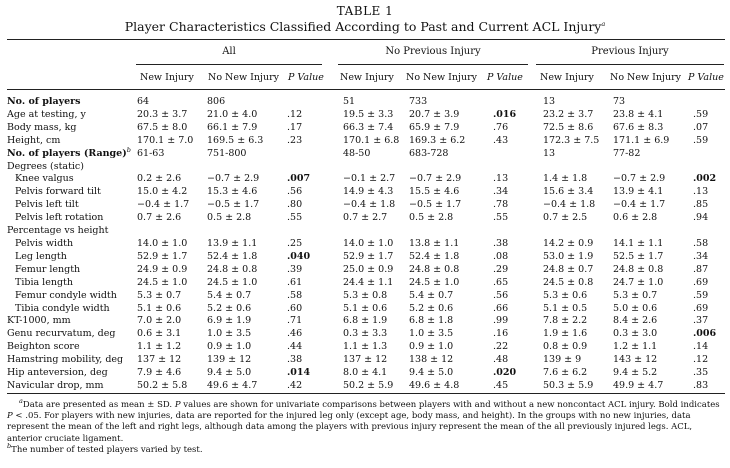 This screenshot has width=730, height=468. I want to click on cell-all-new-injury: 0.6 ± 3.1, so click(159, 334).